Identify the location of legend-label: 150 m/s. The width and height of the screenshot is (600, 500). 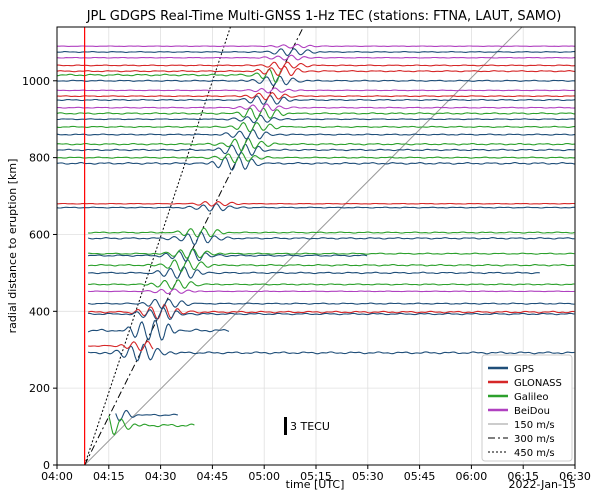
(534, 425).